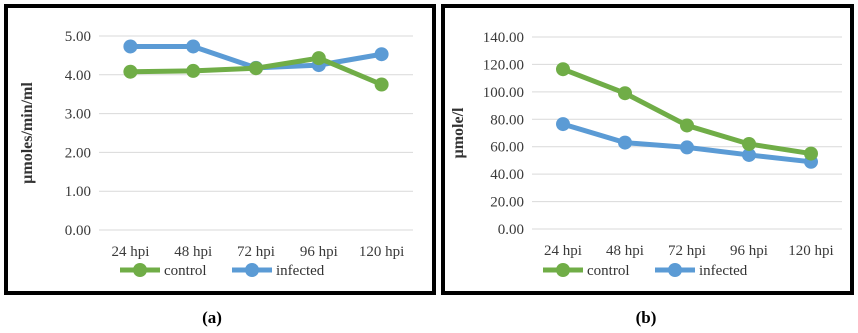 The image size is (858, 333). I want to click on y-tick-label: 80.00, so click(507, 120).